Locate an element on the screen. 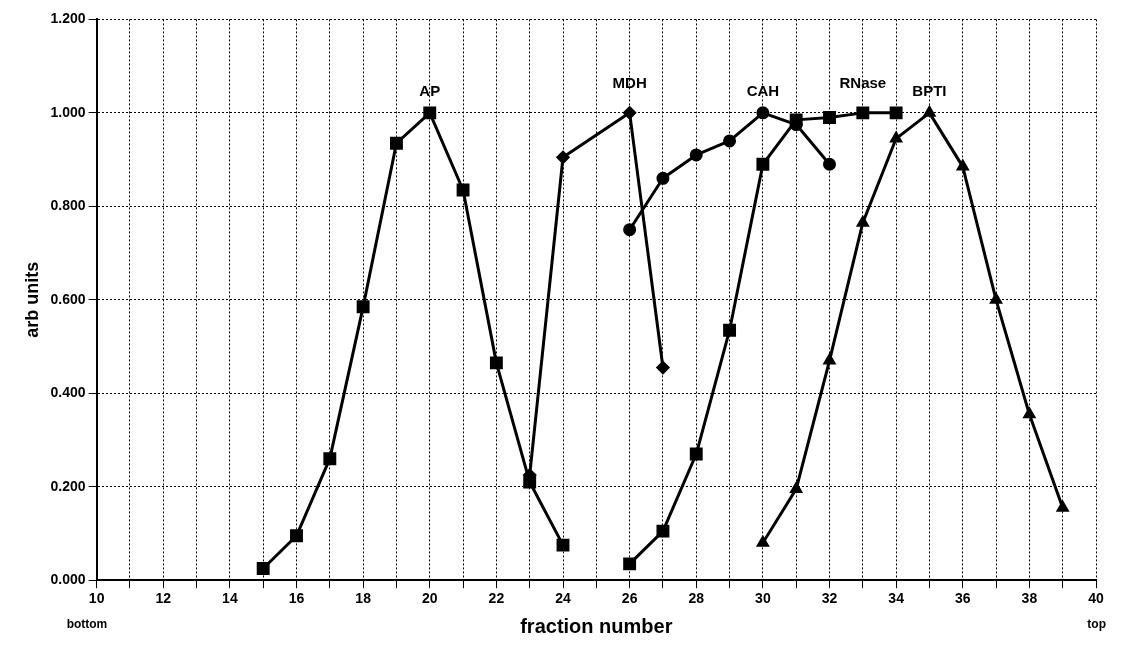 The height and width of the screenshot is (657, 1124). x-tick-label: 26 is located at coordinates (629, 598).